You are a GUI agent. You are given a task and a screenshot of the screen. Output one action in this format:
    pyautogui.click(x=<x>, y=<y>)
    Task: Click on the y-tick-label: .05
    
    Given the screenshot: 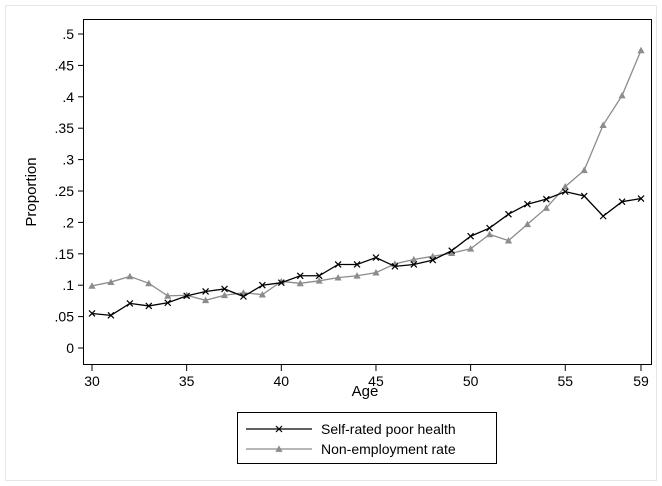 What is the action you would take?
    pyautogui.click(x=65, y=317)
    